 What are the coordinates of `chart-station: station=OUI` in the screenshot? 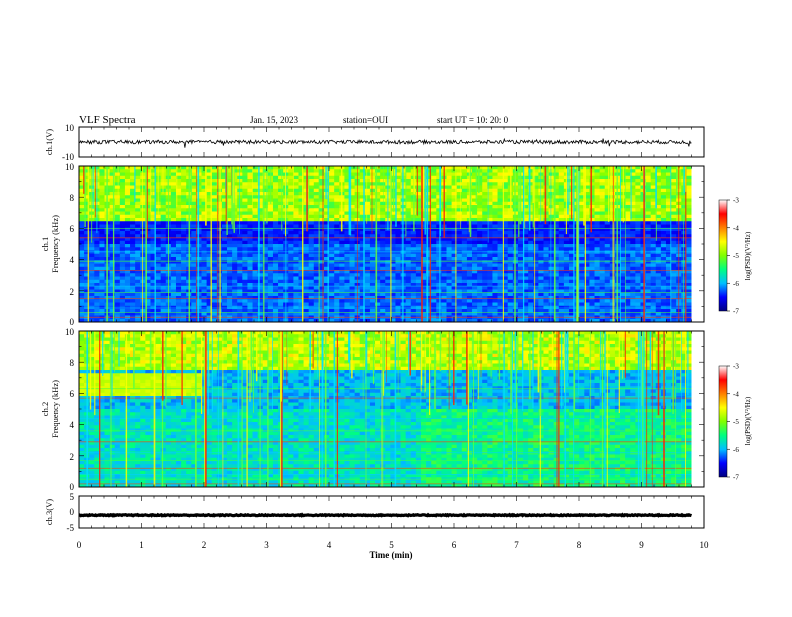 It's located at (365, 120).